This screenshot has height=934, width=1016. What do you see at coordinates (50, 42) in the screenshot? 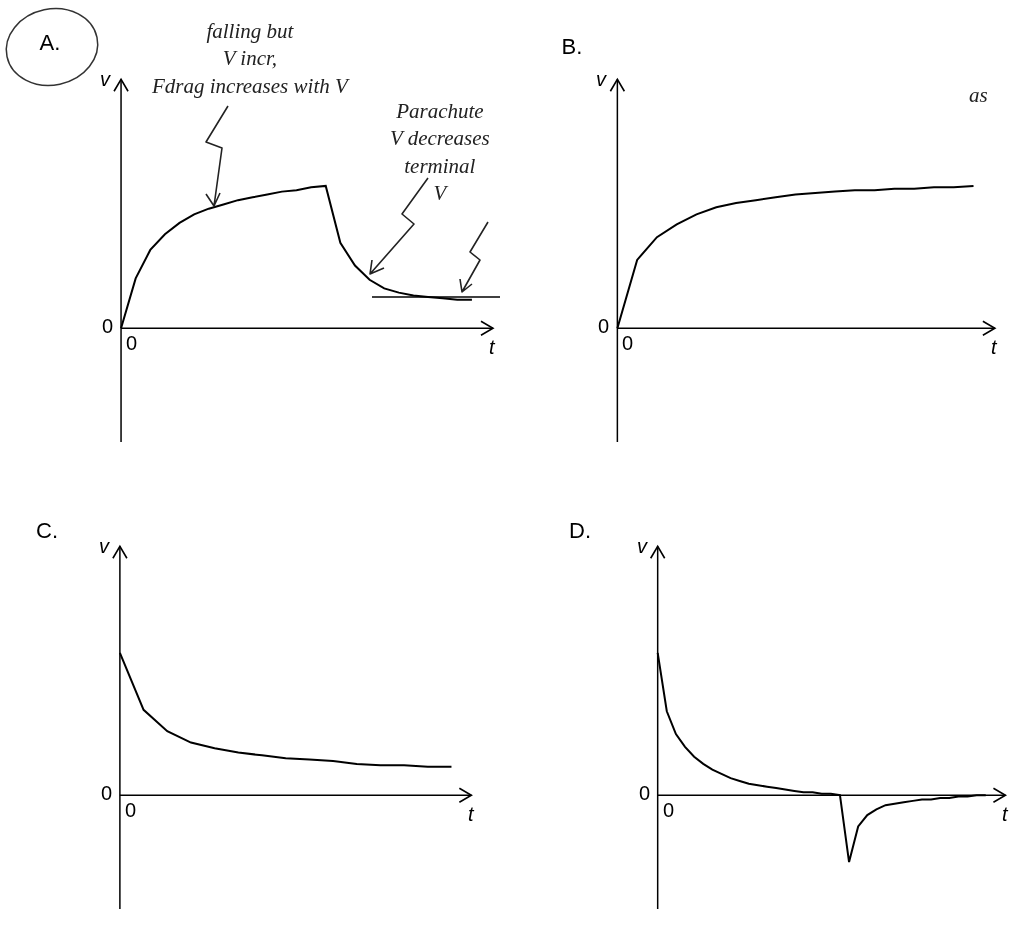
I see `chart-title: A.` at bounding box center [50, 42].